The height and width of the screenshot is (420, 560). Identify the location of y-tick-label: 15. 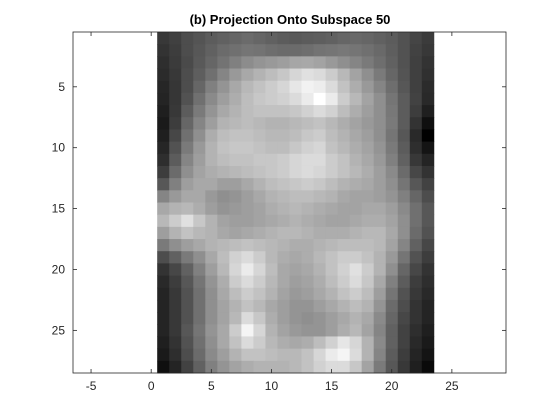
(59, 209).